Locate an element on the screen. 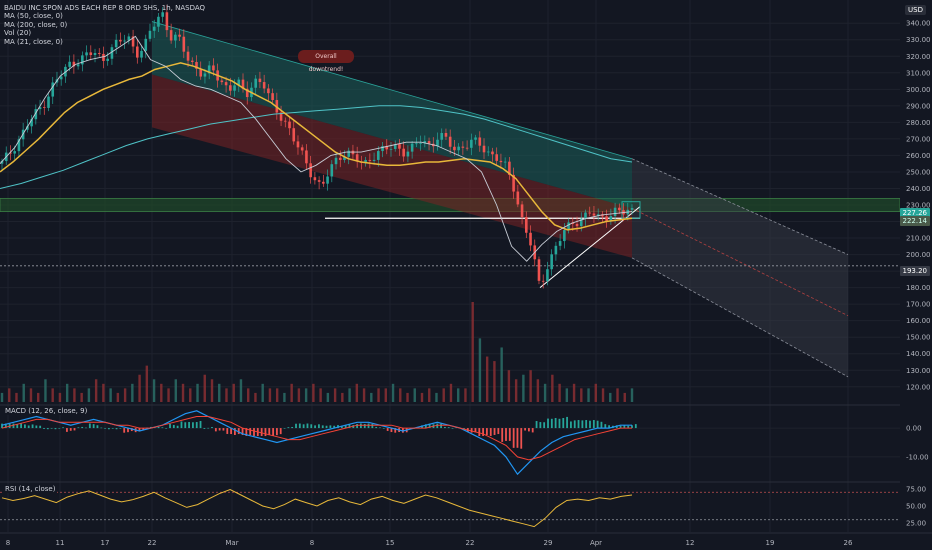 This screenshot has height=550, width=932. time-tick: 22 is located at coordinates (152, 543).